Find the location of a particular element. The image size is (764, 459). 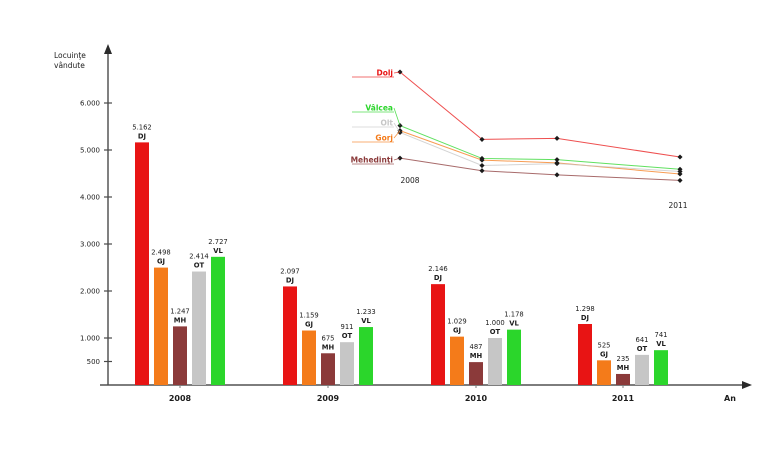

bar-dj-2010 is located at coordinates (438, 334).